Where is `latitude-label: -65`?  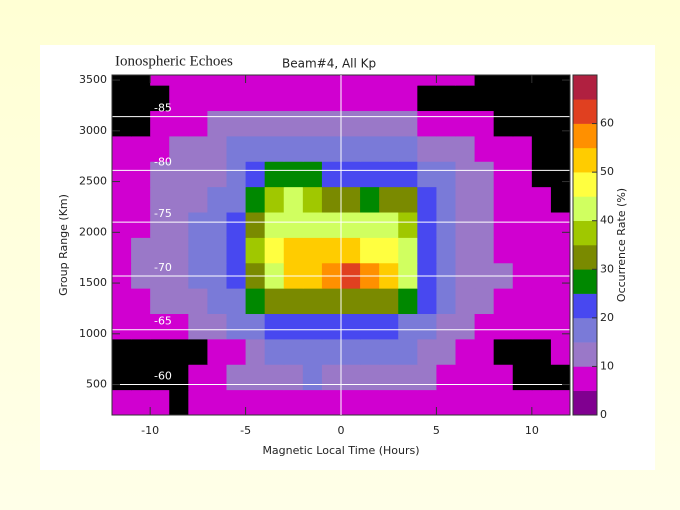
latitude-label: -65 is located at coordinates (163, 321).